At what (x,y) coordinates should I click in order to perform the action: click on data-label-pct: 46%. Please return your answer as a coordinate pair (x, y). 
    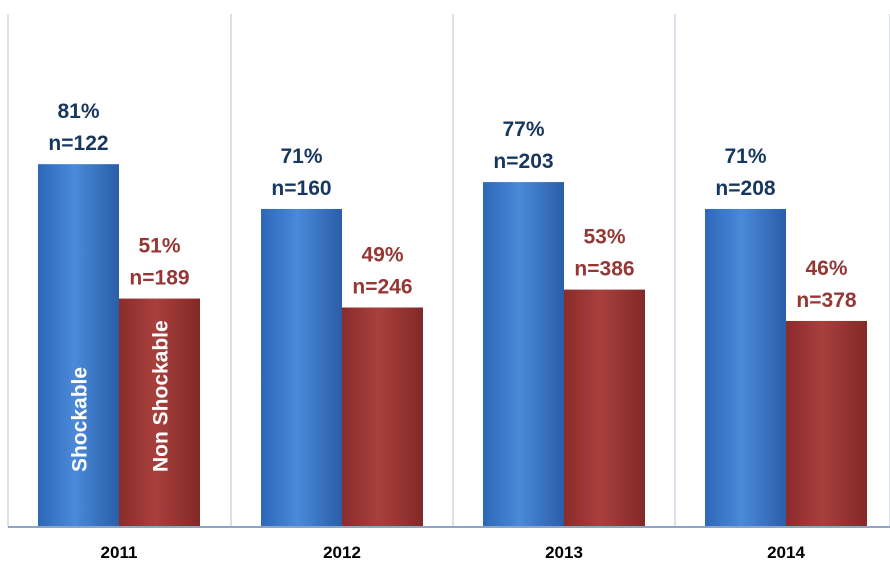
    Looking at the image, I should click on (826, 268).